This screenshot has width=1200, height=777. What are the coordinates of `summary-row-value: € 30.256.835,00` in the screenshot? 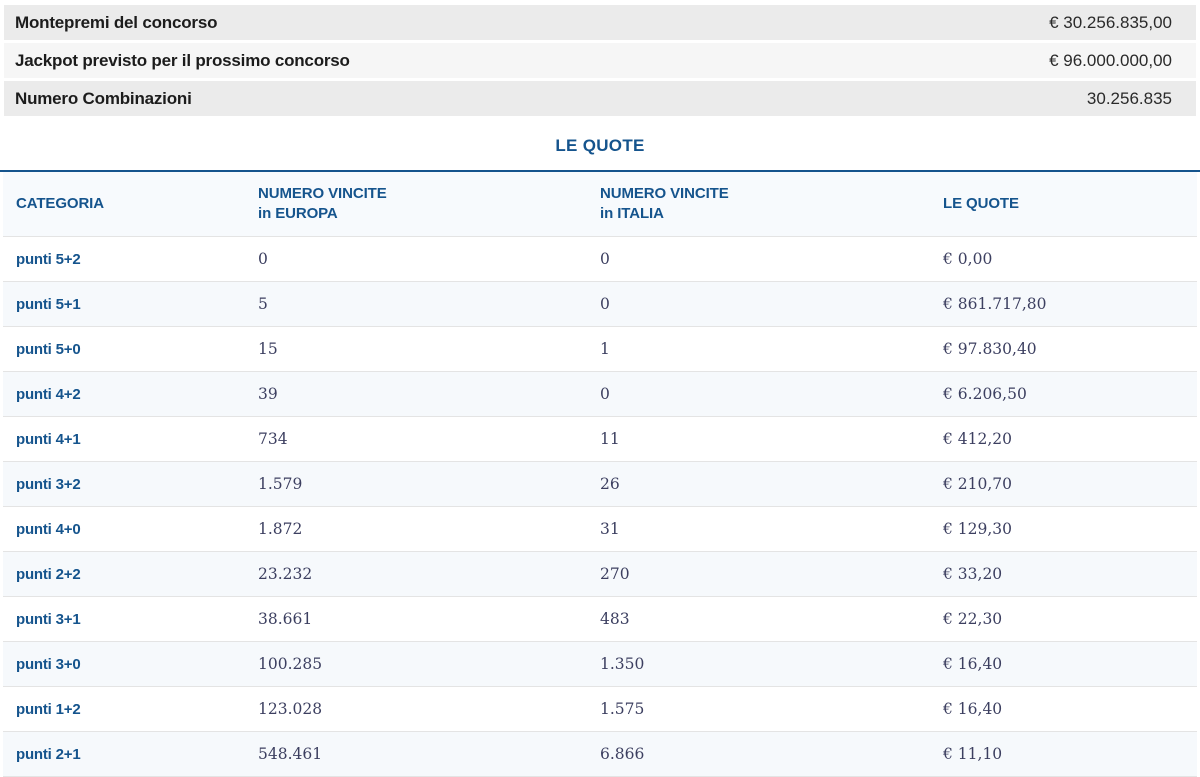 It's located at (1110, 22).